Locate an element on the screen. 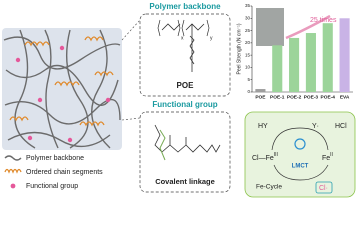  species: HCl is located at coordinates (341, 126).